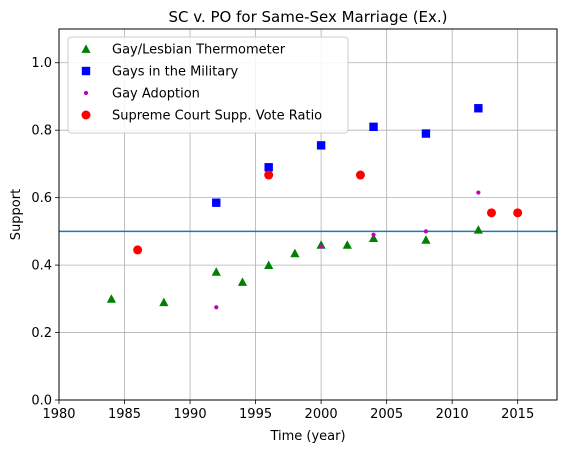  What do you see at coordinates (16, 214) in the screenshot?
I see `y-axis-title: Support` at bounding box center [16, 214].